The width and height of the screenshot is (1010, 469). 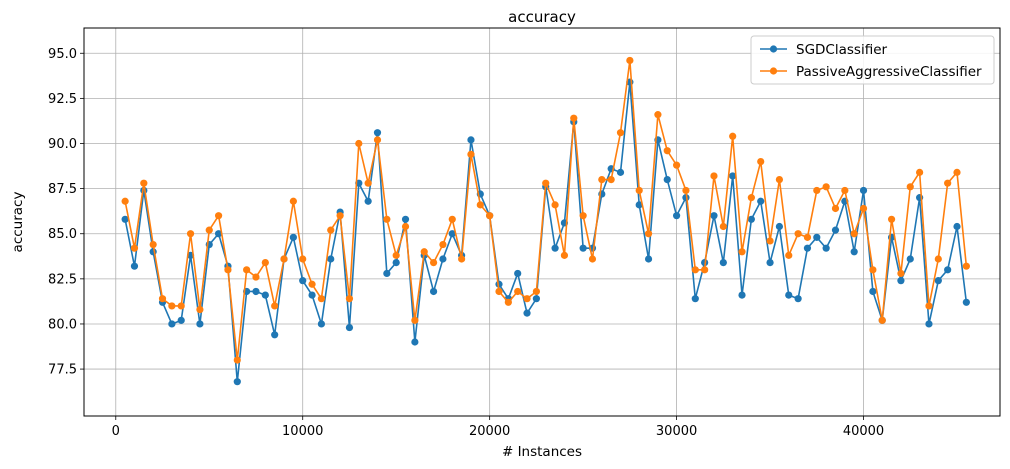 I want to click on y-tick-label: 95.0, so click(x=62, y=54).